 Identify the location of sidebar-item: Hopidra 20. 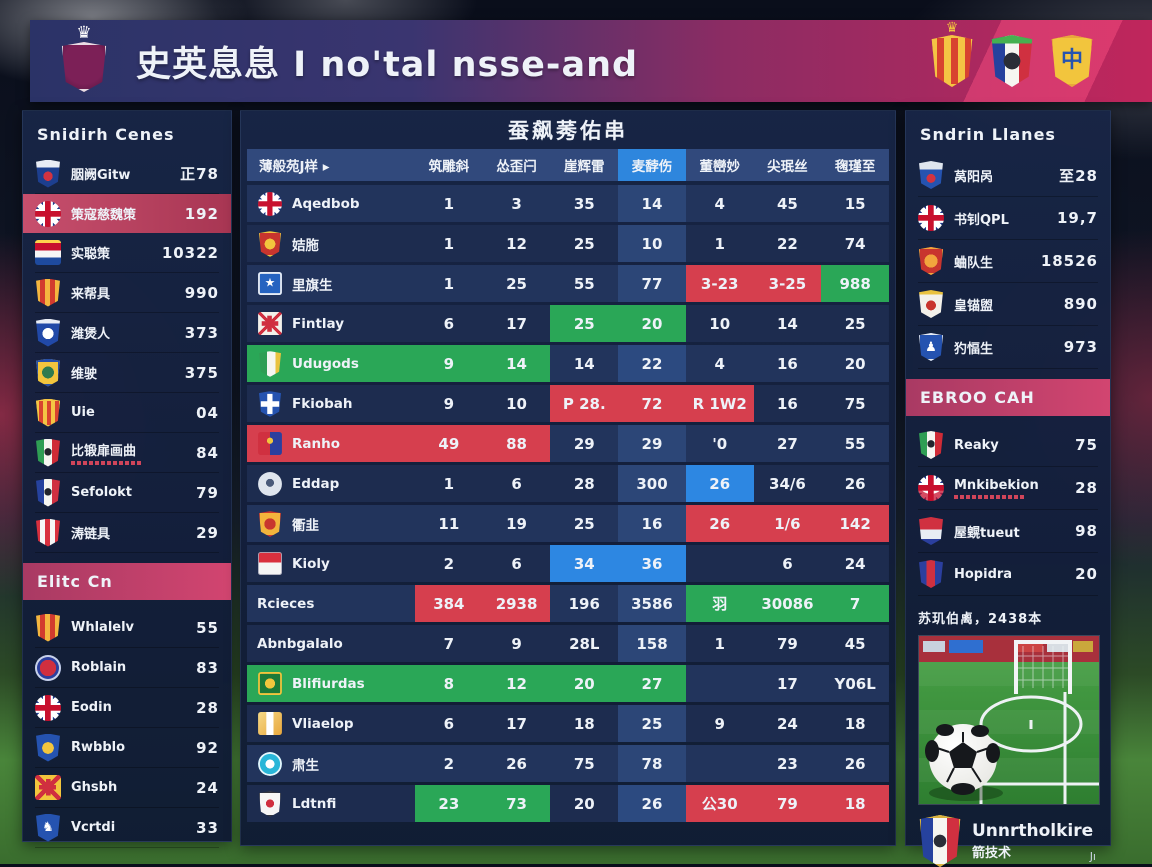
(1008, 574).